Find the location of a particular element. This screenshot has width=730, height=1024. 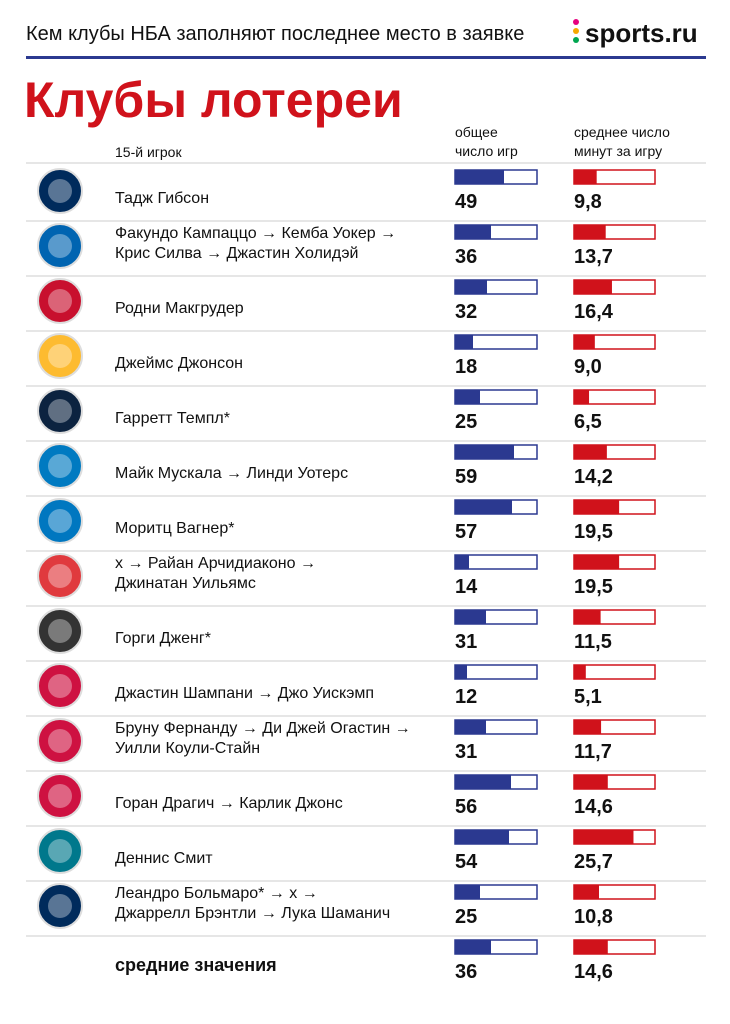

games-value: 12 is located at coordinates (466, 697).